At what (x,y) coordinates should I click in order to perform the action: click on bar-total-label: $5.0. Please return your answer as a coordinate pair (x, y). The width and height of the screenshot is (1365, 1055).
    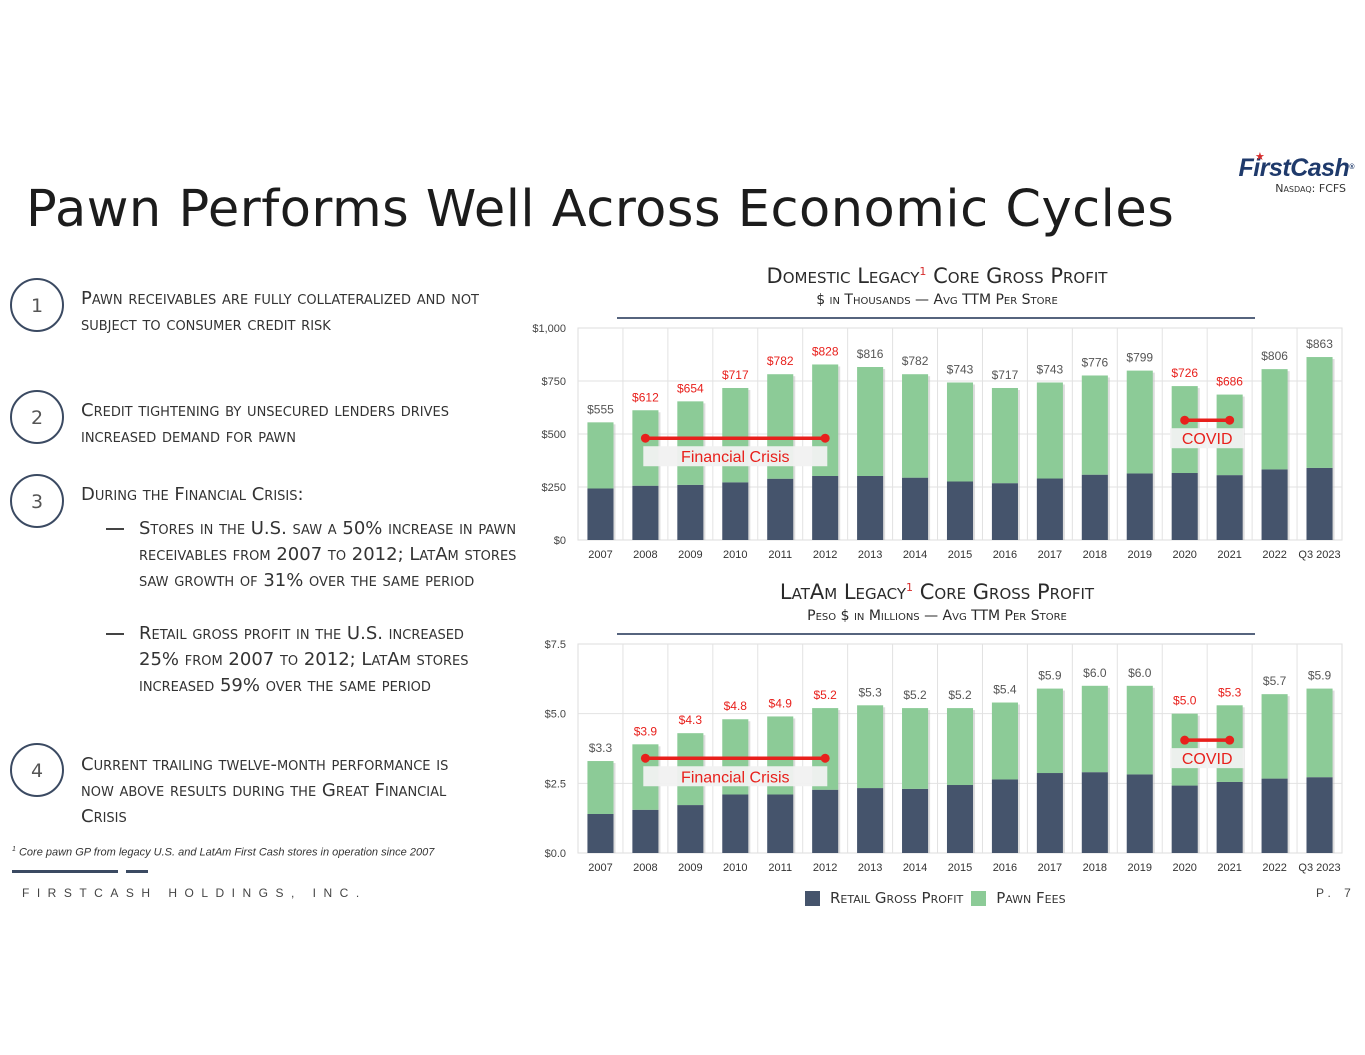
    Looking at the image, I should click on (1185, 701).